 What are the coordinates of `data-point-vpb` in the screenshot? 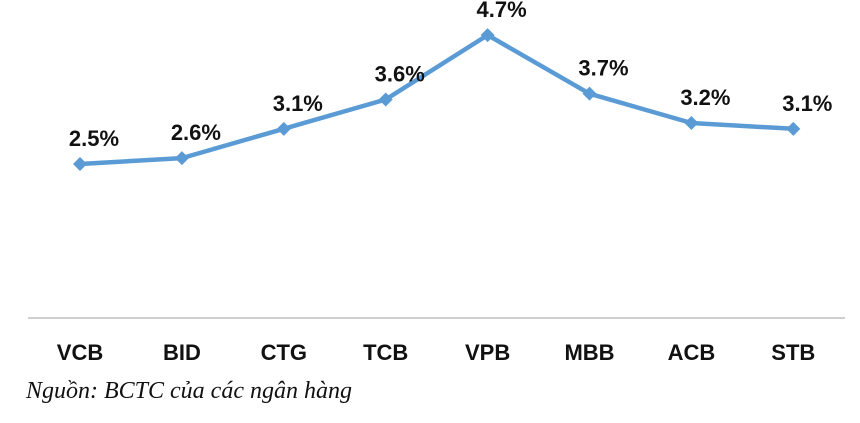 It's located at (487, 35).